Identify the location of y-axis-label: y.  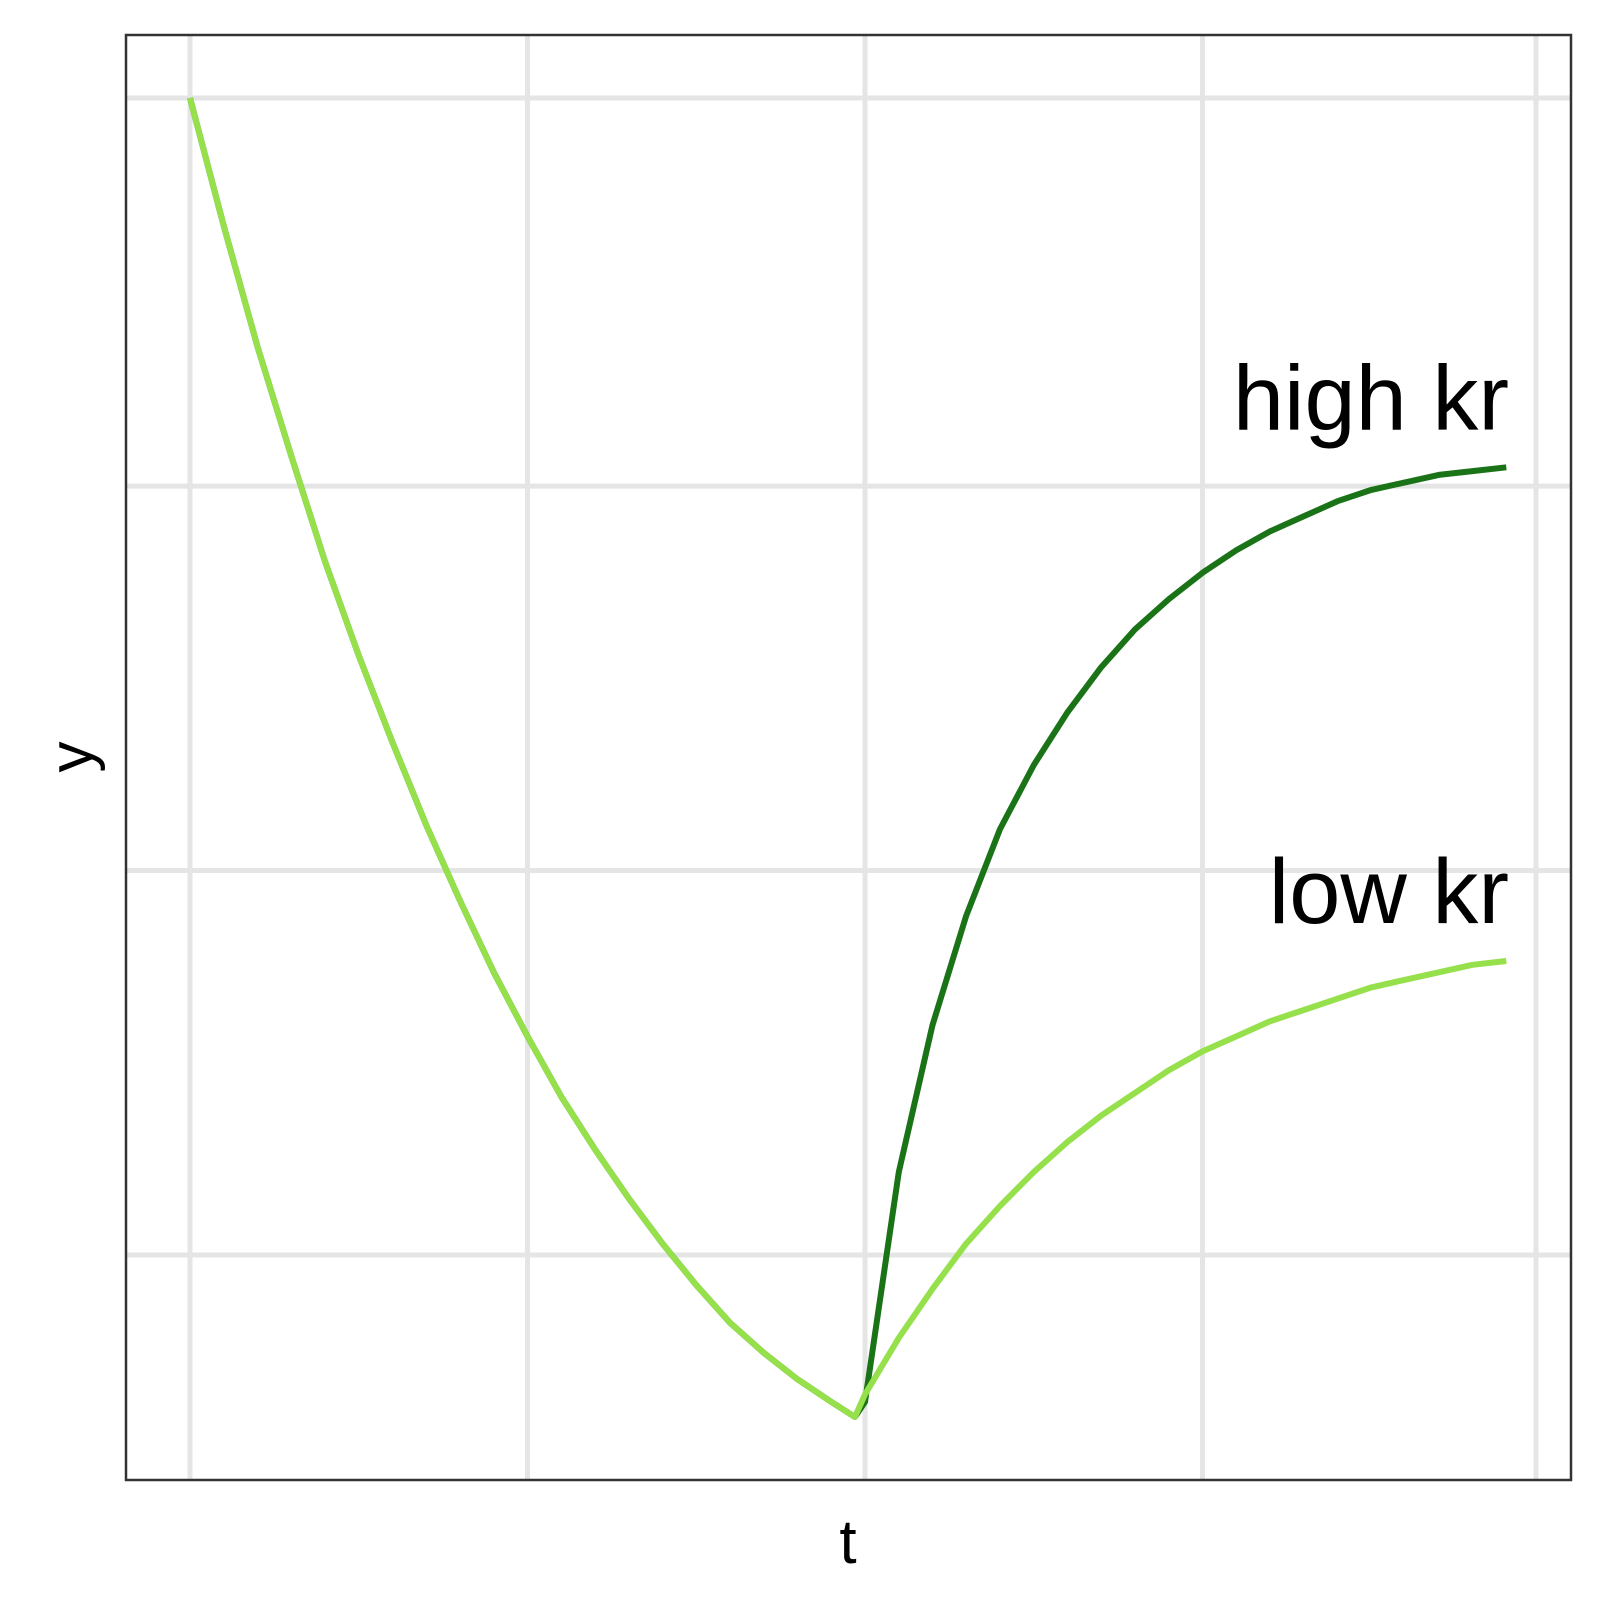
(71, 757).